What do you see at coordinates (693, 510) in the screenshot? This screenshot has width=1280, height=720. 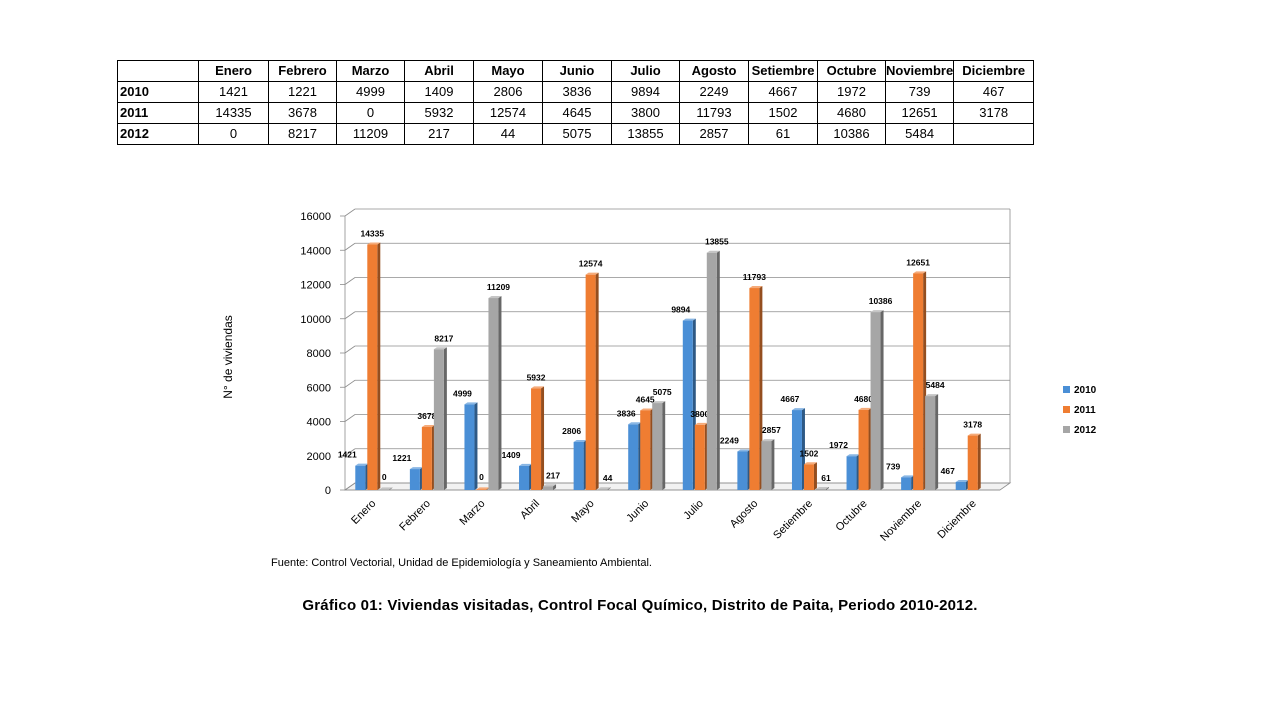 I see `x-tick-label: Julio` at bounding box center [693, 510].